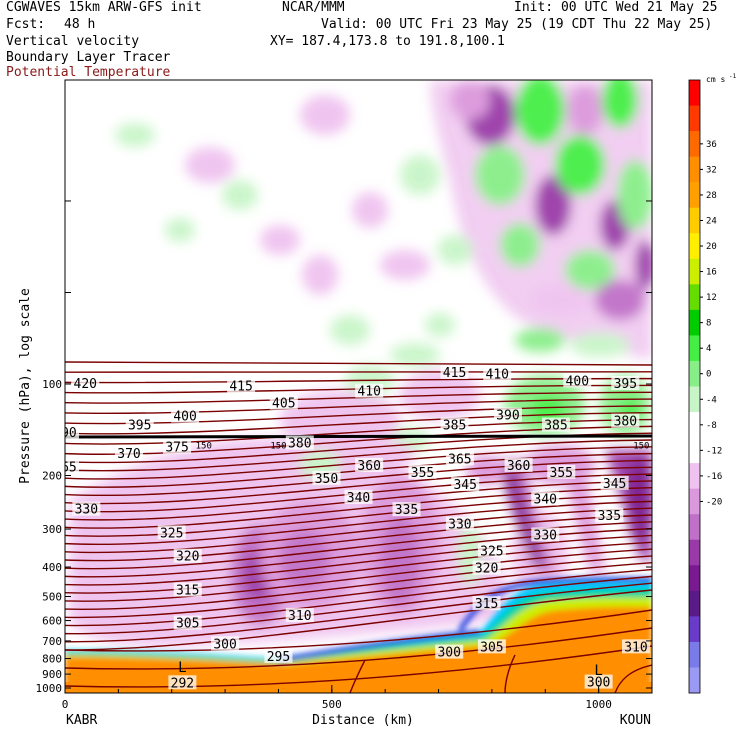 This screenshot has width=740, height=740. Describe the element at coordinates (711, 221) in the screenshot. I see `colorbar-label: 24` at that location.